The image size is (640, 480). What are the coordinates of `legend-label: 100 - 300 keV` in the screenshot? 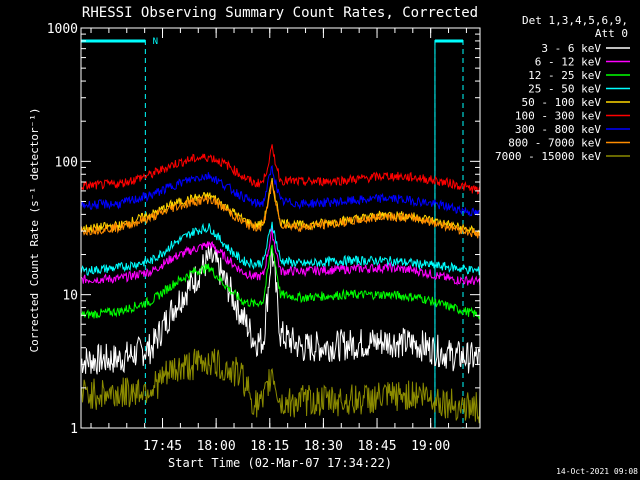 It's located at (558, 116).